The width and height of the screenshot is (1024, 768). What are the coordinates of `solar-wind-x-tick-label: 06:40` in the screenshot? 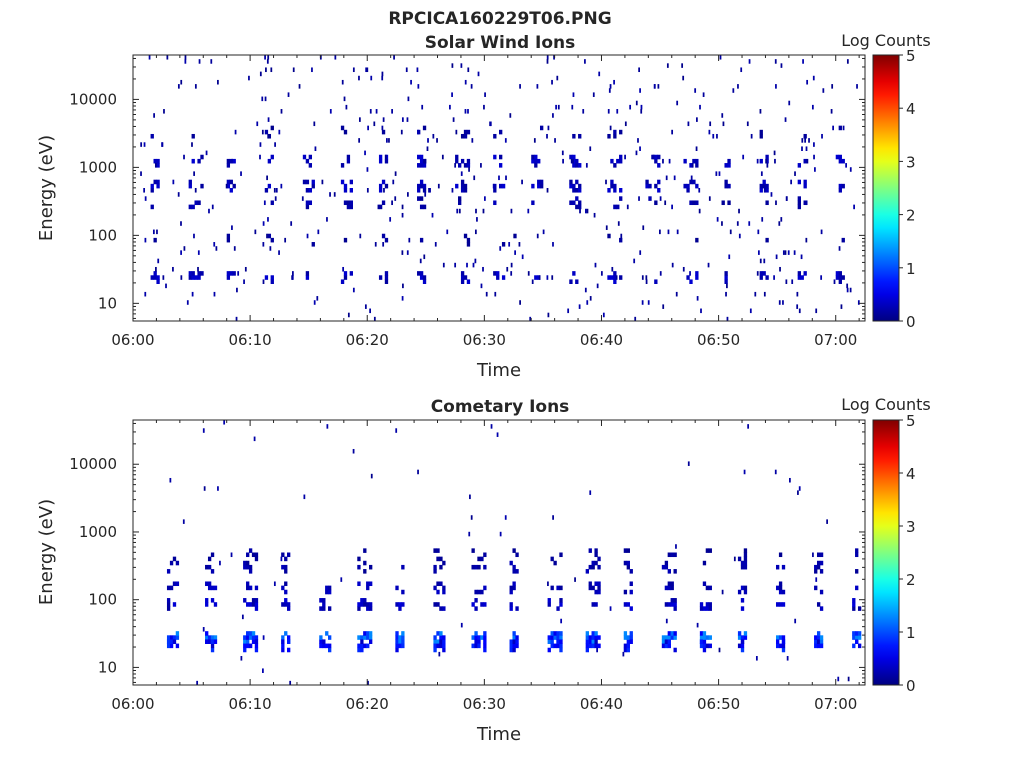 It's located at (601, 340).